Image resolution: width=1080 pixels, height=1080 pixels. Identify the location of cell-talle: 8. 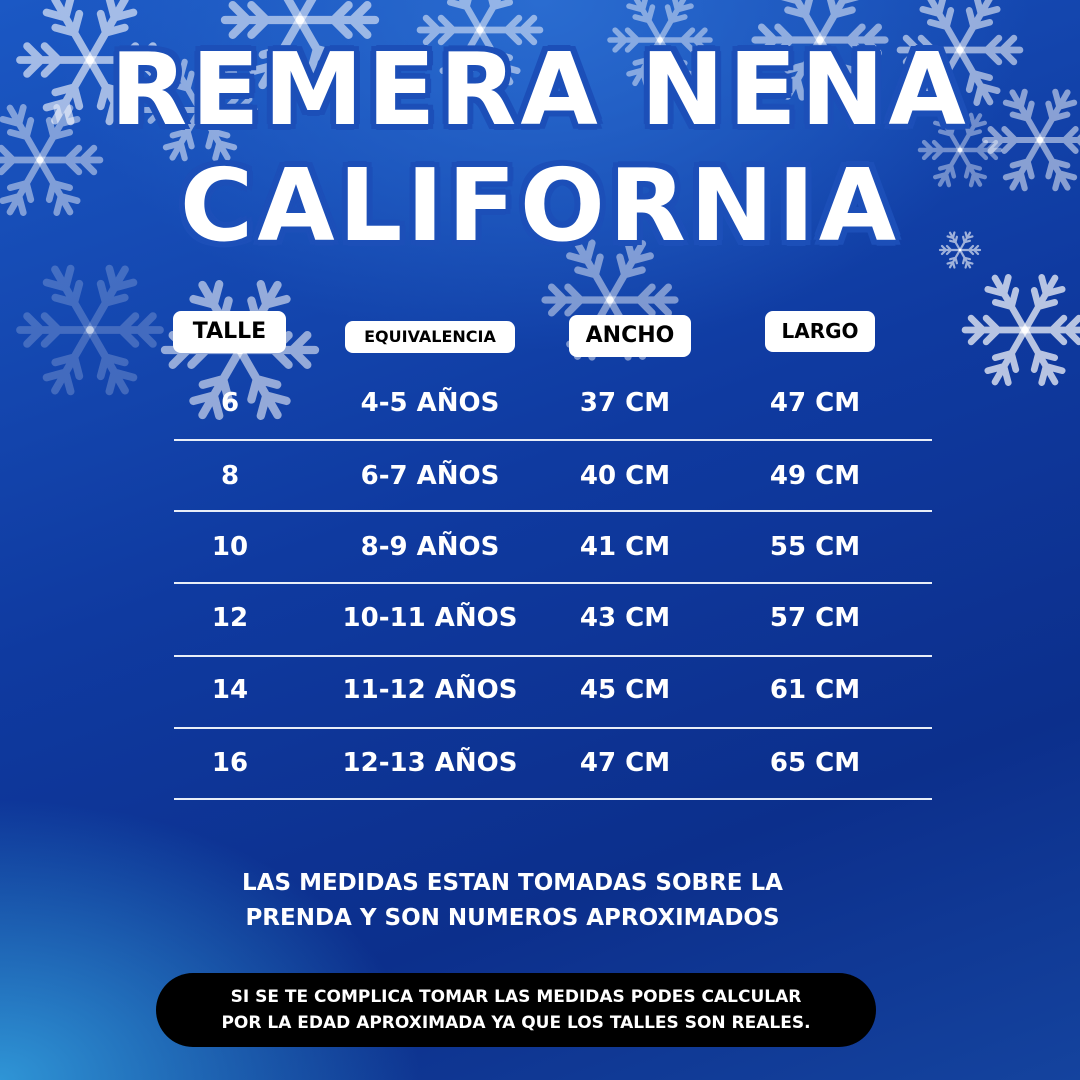
(230, 476).